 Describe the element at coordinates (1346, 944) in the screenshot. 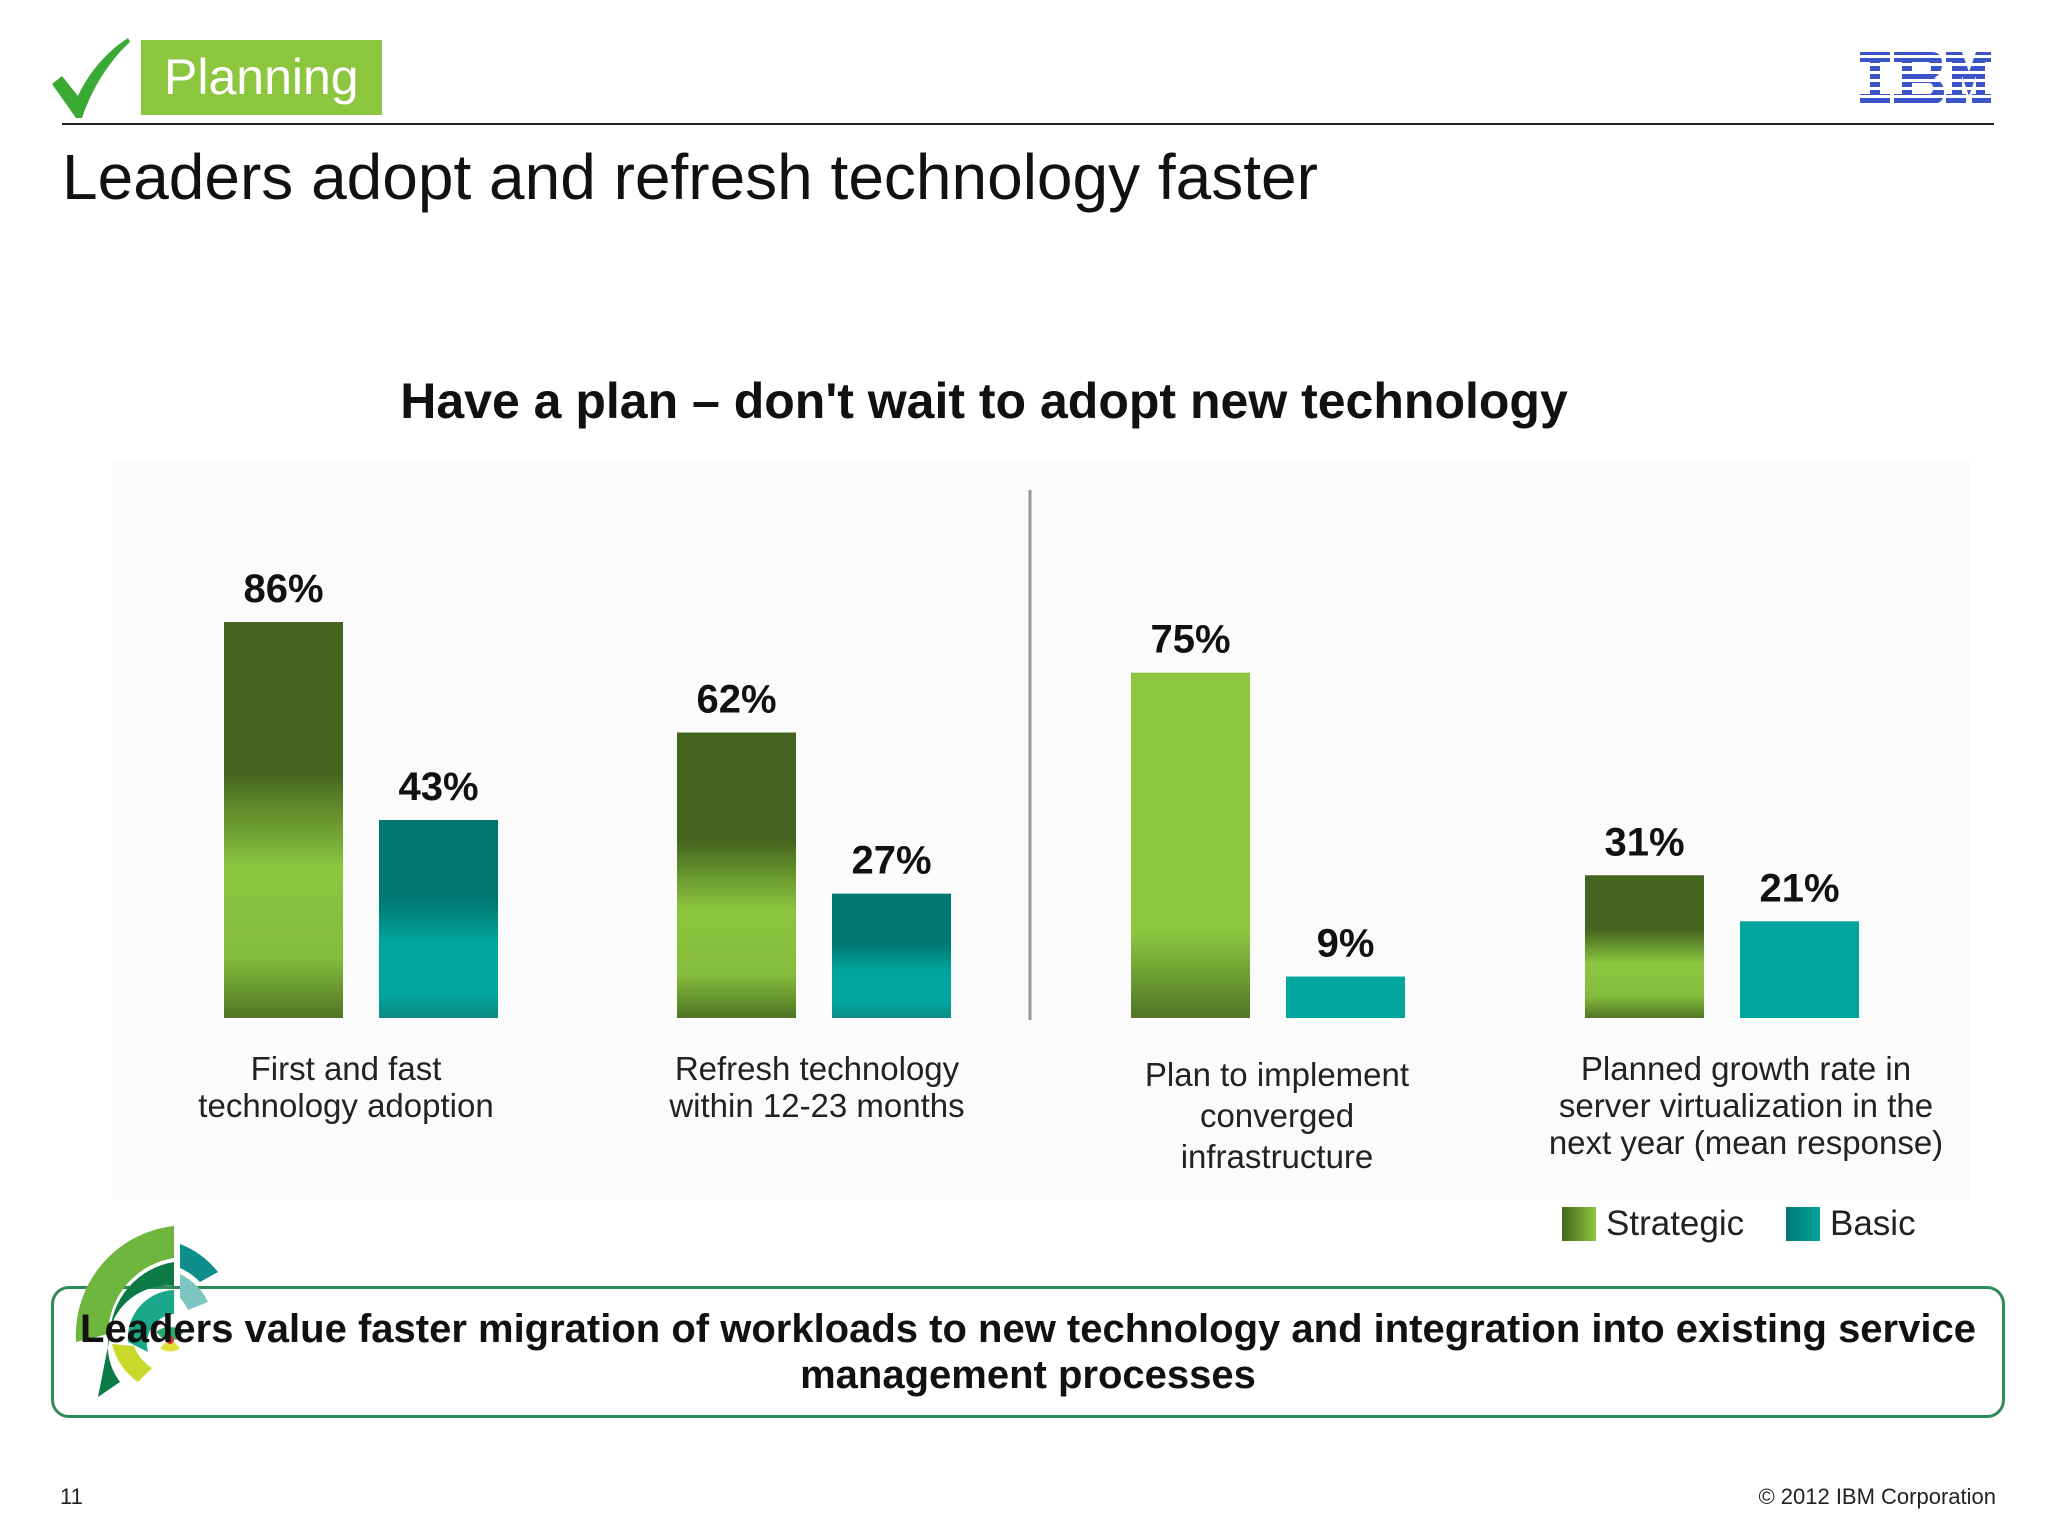

I see `value-label-basic-3: 9%` at that location.